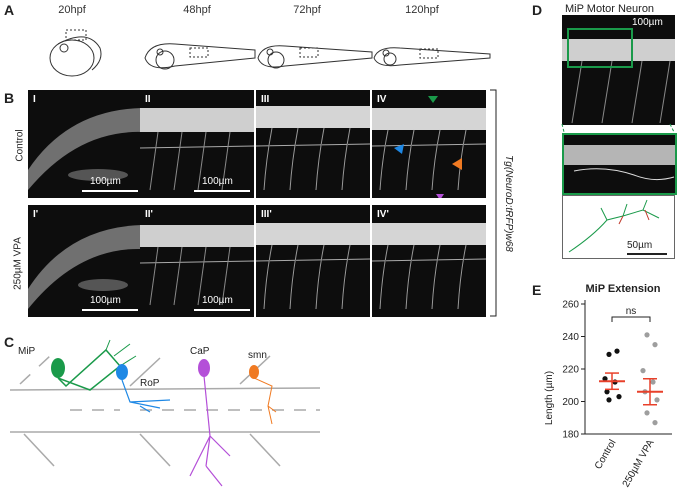 Image resolution: width=681 pixels, height=497 pixels. I want to click on y-axis-label: Length (µm), so click(549, 398).